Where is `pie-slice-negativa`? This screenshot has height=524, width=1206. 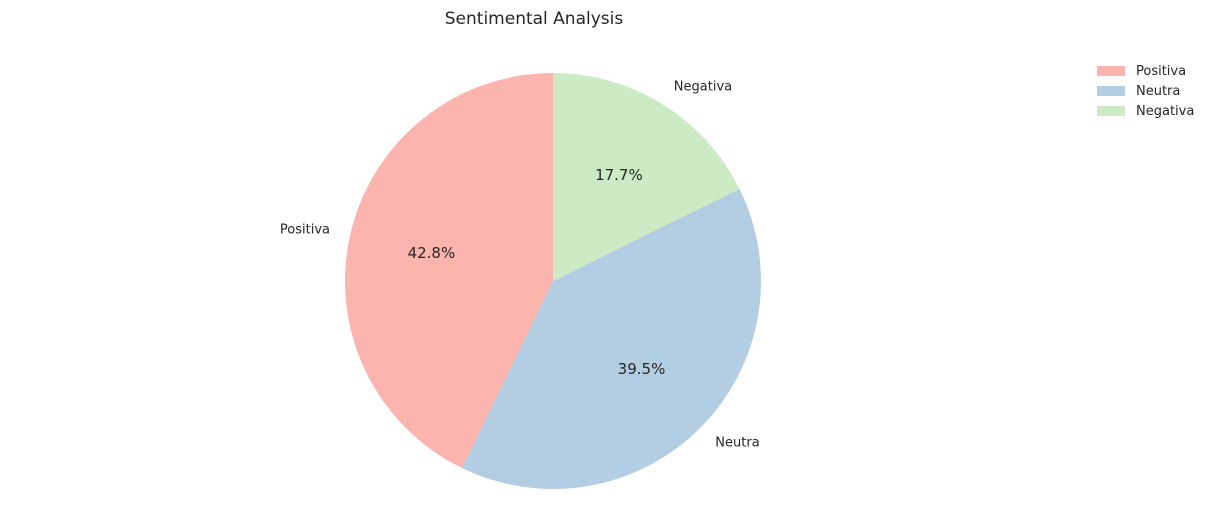
pie-slice-negativa is located at coordinates (646, 177).